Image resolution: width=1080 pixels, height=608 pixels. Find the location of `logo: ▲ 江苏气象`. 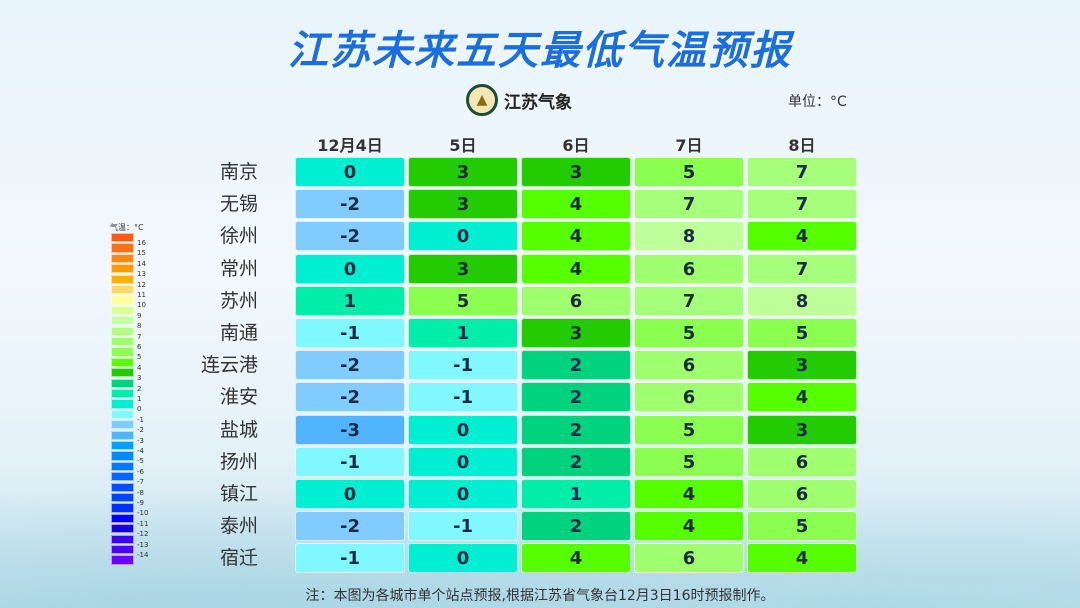

logo: ▲ 江苏气象 is located at coordinates (519, 100).